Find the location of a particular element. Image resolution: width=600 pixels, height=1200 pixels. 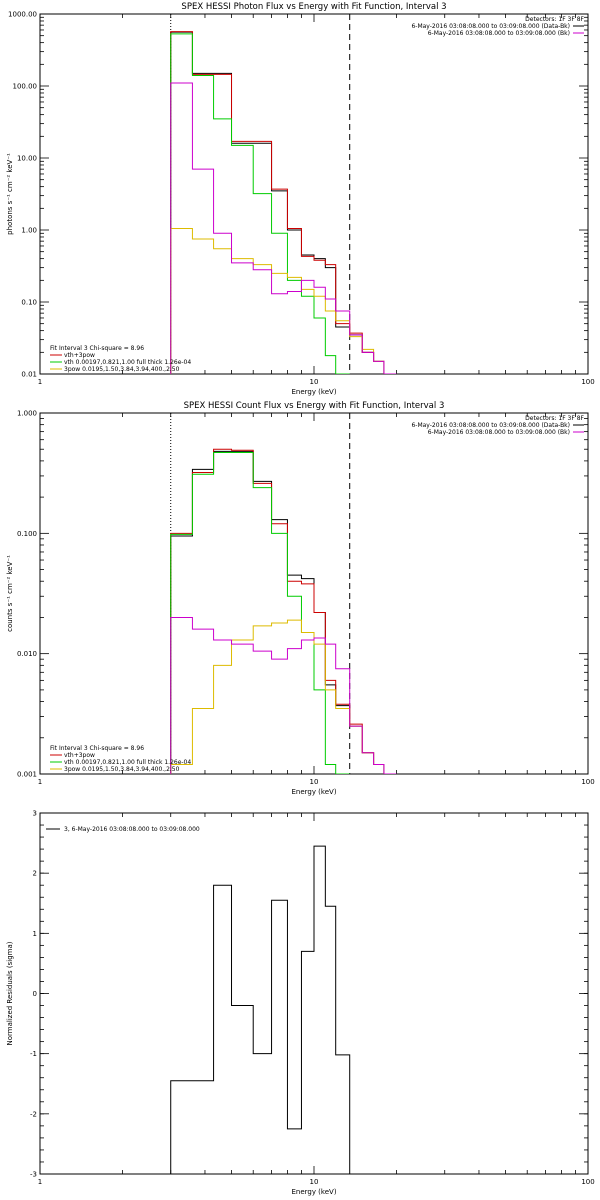

y-tick-label: 1.00 is located at coordinates (29, 231).